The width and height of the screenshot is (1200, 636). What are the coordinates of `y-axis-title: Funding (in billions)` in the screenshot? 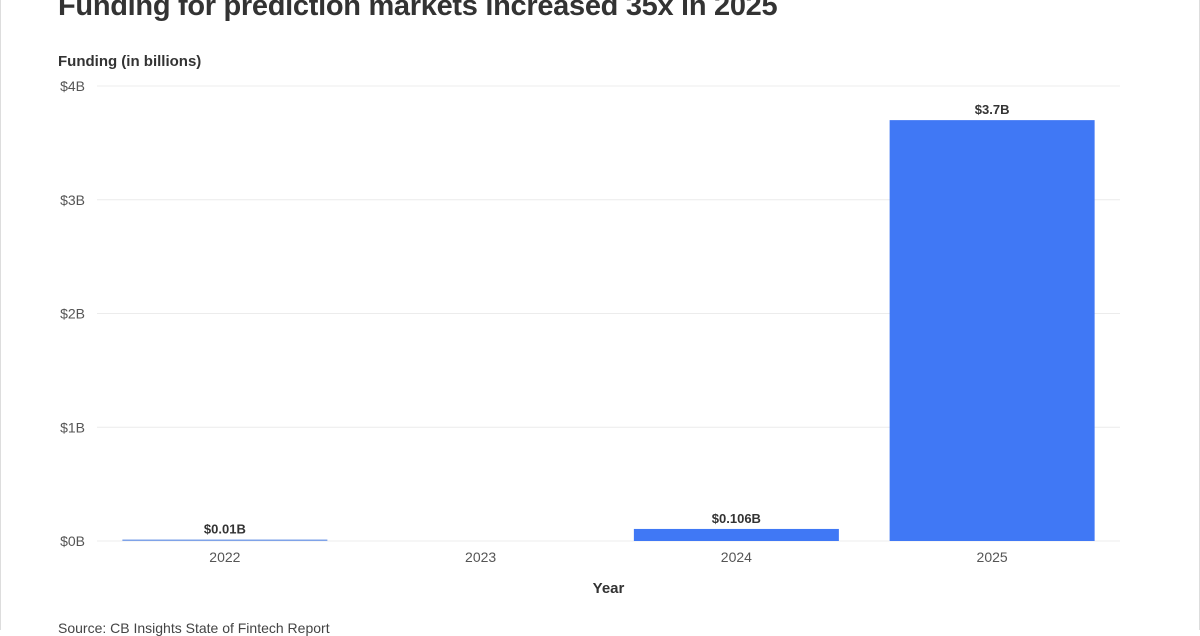 It's located at (130, 61).